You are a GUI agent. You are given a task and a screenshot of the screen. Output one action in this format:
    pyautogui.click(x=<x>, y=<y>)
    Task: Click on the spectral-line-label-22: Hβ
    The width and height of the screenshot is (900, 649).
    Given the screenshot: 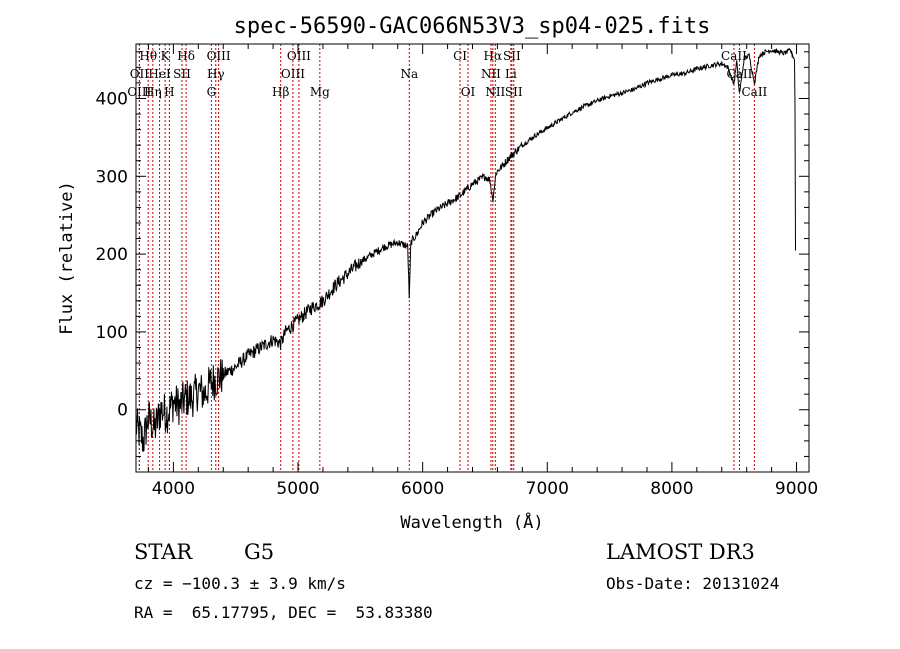 What is the action you would take?
    pyautogui.click(x=280, y=92)
    